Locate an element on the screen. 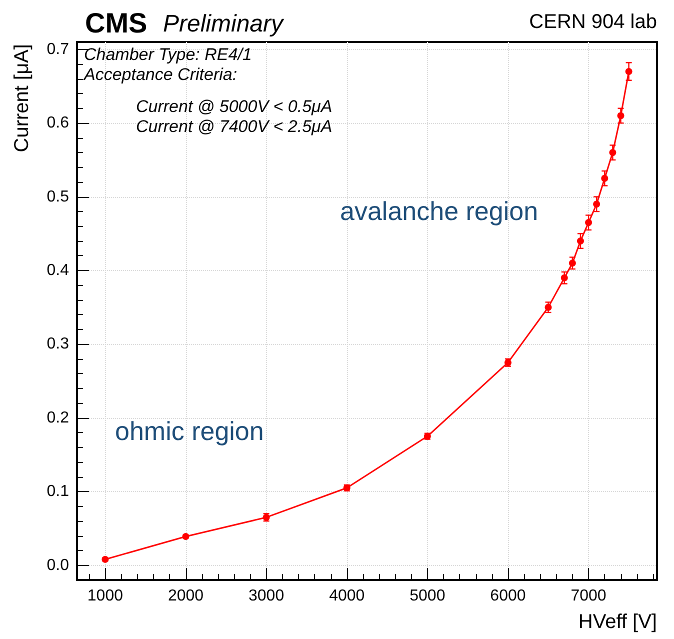 This screenshot has width=674, height=639. y-tick-label: 0.5 is located at coordinates (58, 197).